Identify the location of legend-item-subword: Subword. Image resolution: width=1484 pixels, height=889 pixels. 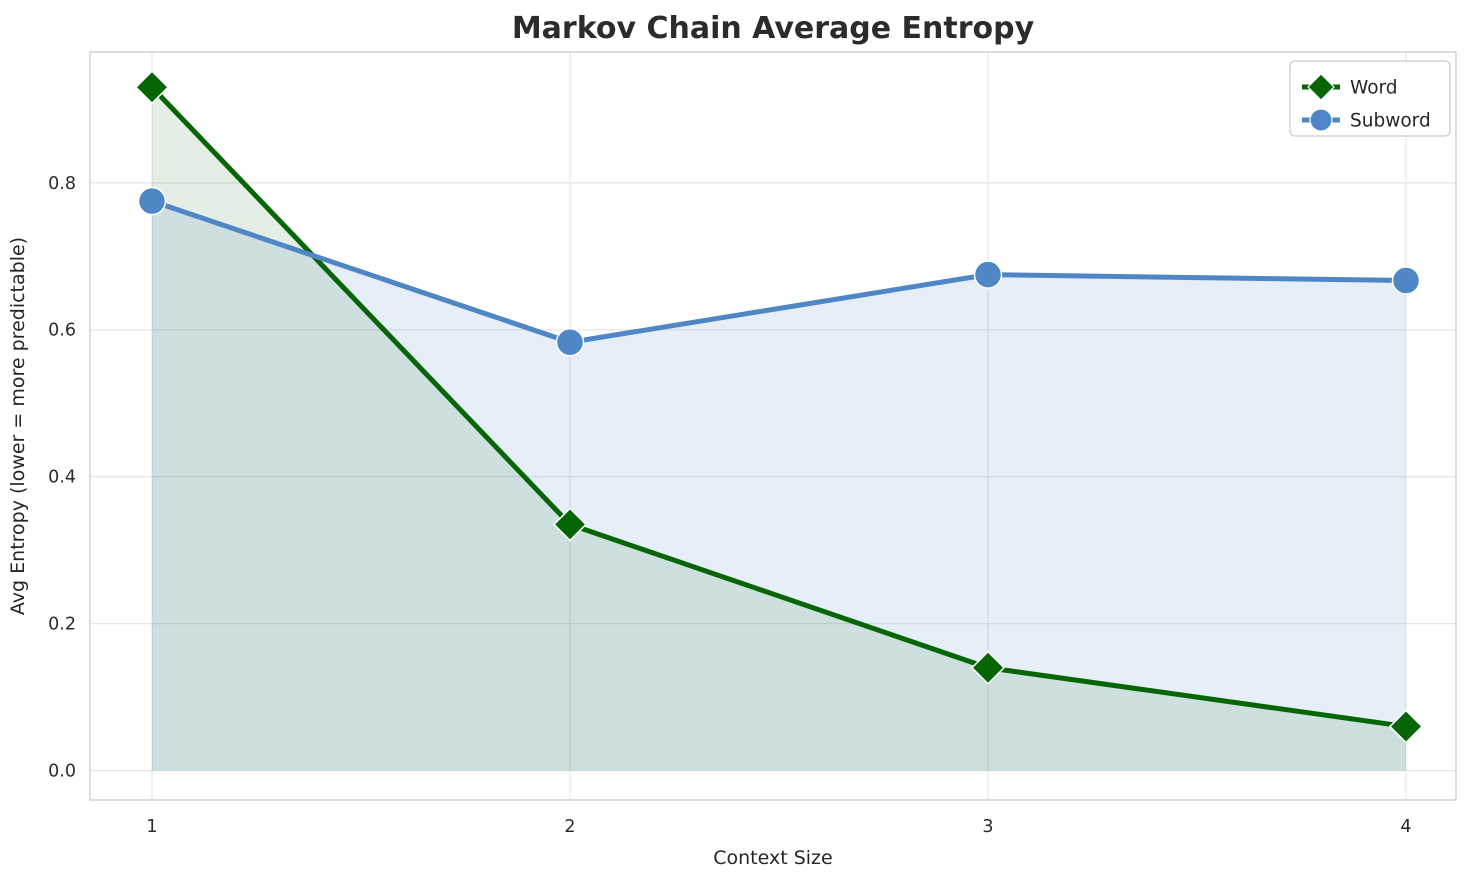
(1366, 120).